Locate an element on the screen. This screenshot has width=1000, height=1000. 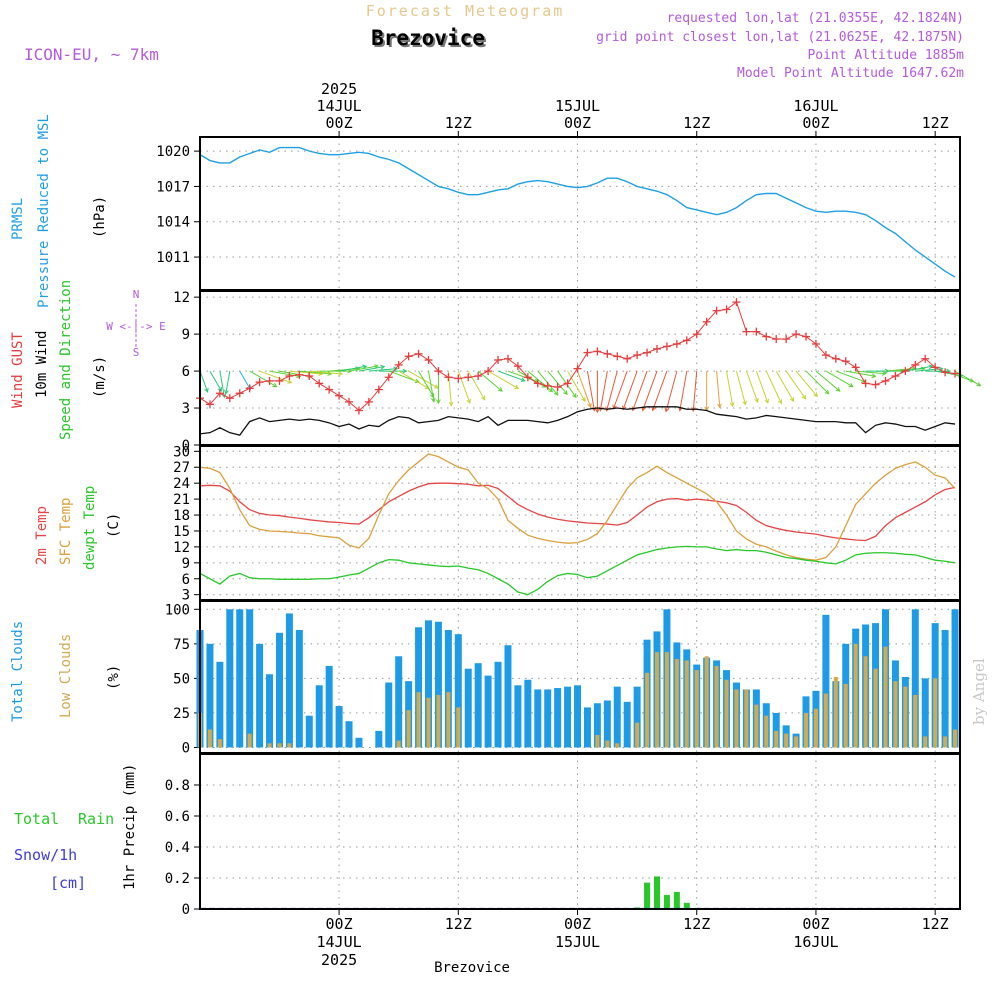
snow-unit-label: [cm] is located at coordinates (68, 883).